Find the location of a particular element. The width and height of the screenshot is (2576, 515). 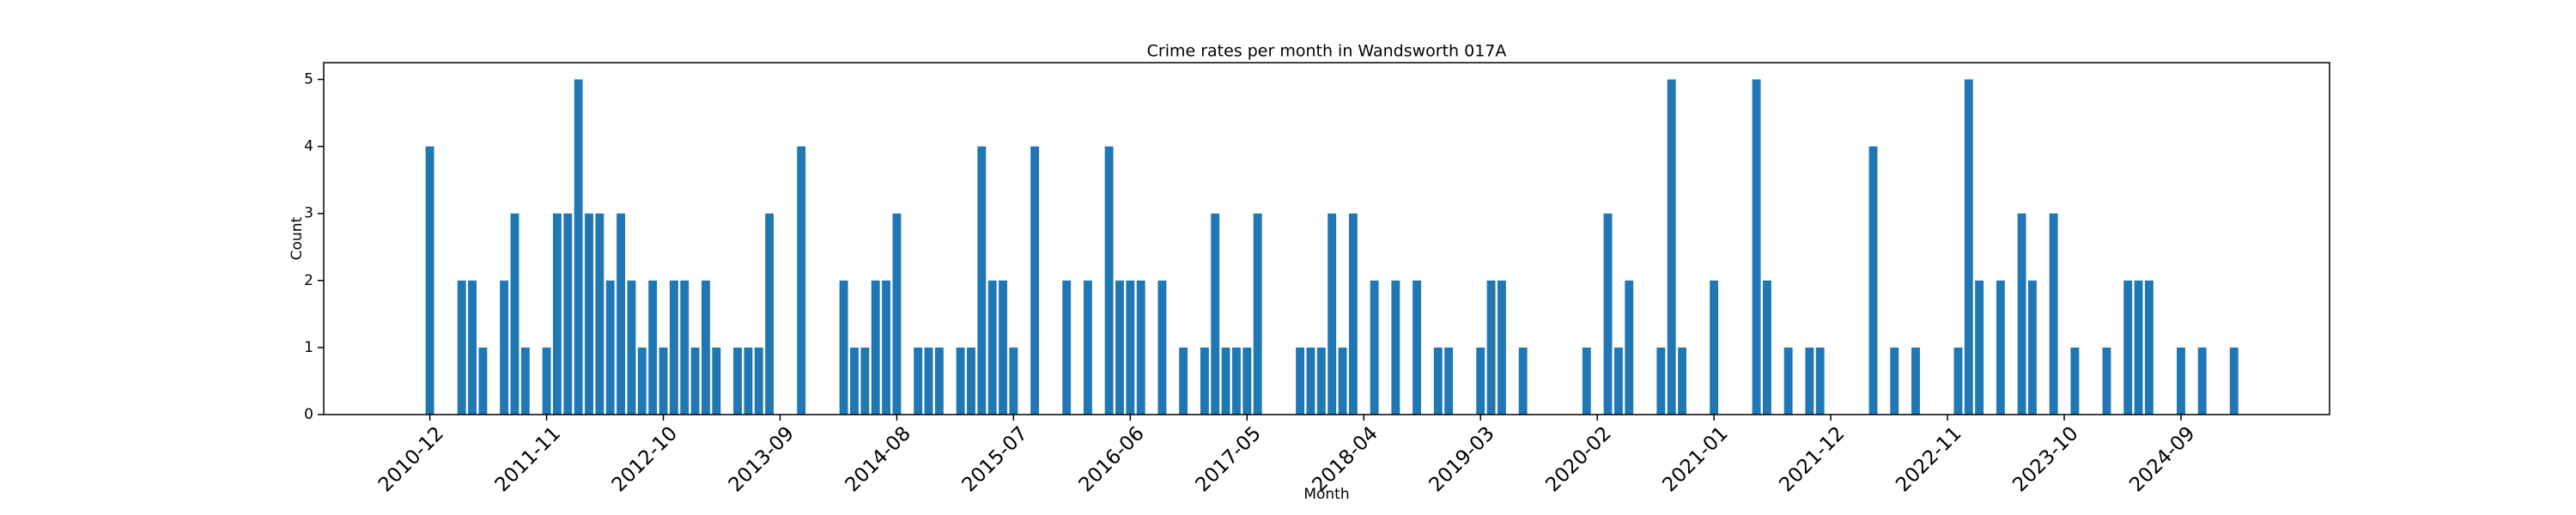

x-axis-label: Month is located at coordinates (1326, 494).